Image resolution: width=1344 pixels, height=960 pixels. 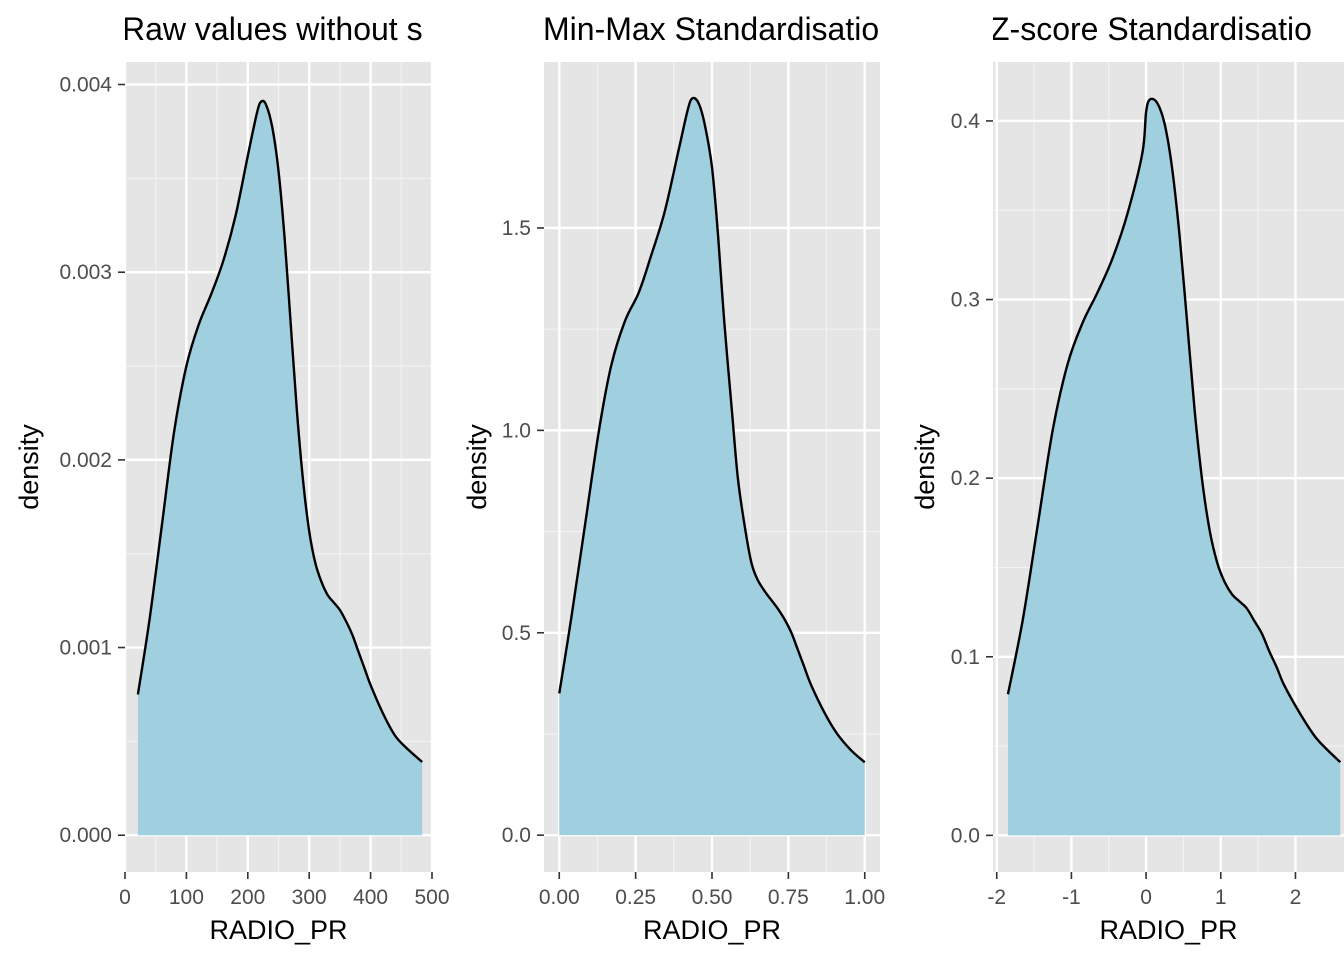 What do you see at coordinates (309, 897) in the screenshot?
I see `x-tick-label: 300` at bounding box center [309, 897].